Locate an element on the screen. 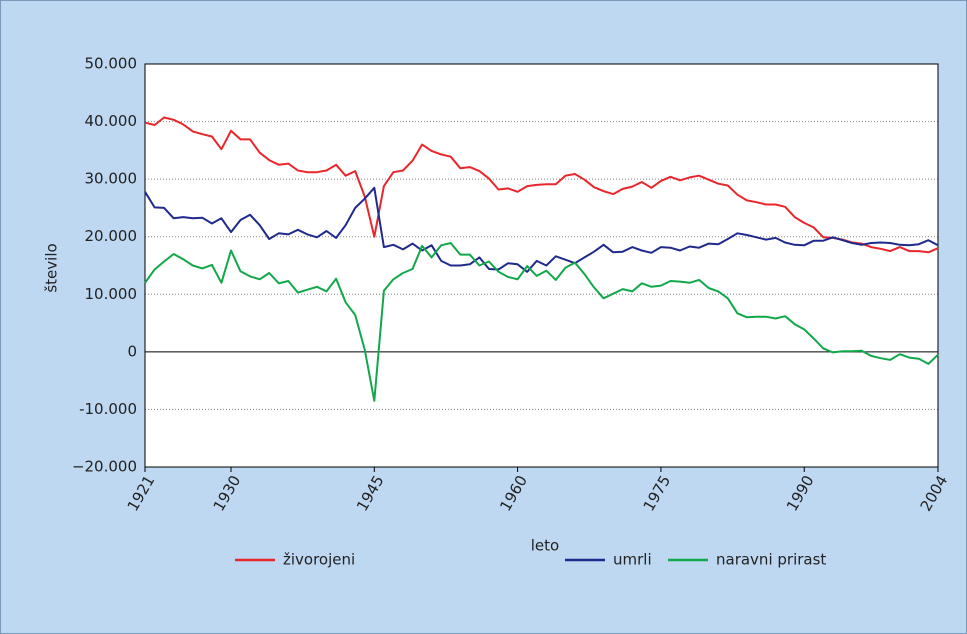  legend-label: živorojeni is located at coordinates (319, 560).